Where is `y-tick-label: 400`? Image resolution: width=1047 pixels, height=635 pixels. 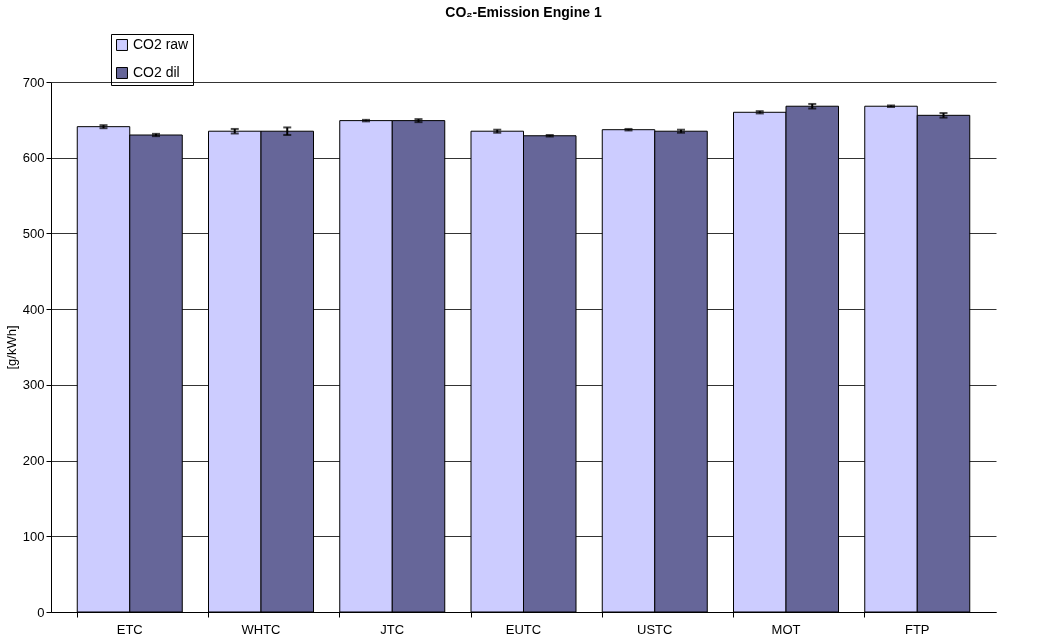
y-tick-label: 400 is located at coordinates (33, 309).